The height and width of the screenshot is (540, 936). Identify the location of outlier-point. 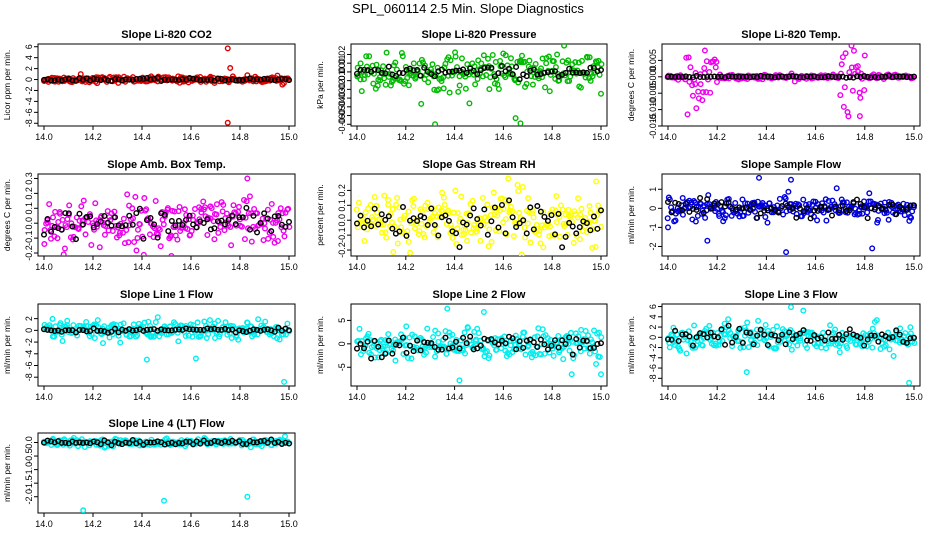
(164, 500).